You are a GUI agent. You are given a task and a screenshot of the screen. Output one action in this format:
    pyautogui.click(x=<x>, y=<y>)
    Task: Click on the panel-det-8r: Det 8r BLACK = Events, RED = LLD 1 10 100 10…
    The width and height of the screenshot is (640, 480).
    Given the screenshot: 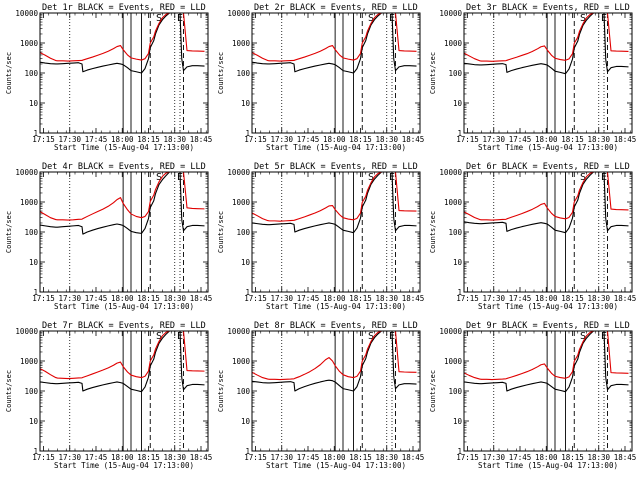 What is the action you would take?
    pyautogui.click(x=320, y=395)
    